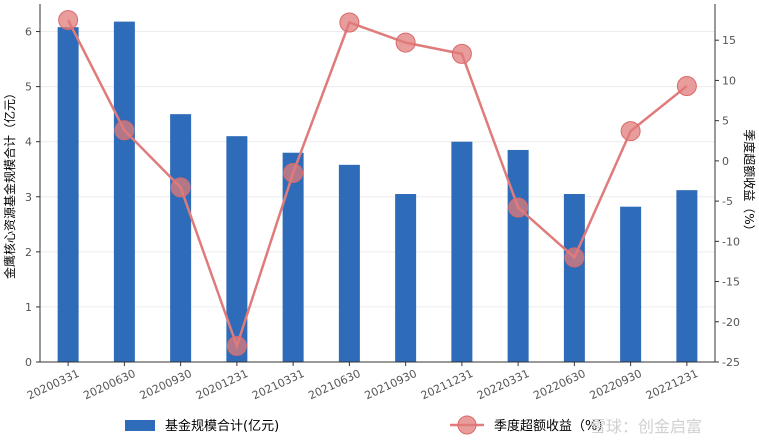 The height and width of the screenshot is (444, 759). What do you see at coordinates (367, 425) in the screenshot?
I see `legend: 基金规模合计(亿元) 季度超额收益（%）` at bounding box center [367, 425].